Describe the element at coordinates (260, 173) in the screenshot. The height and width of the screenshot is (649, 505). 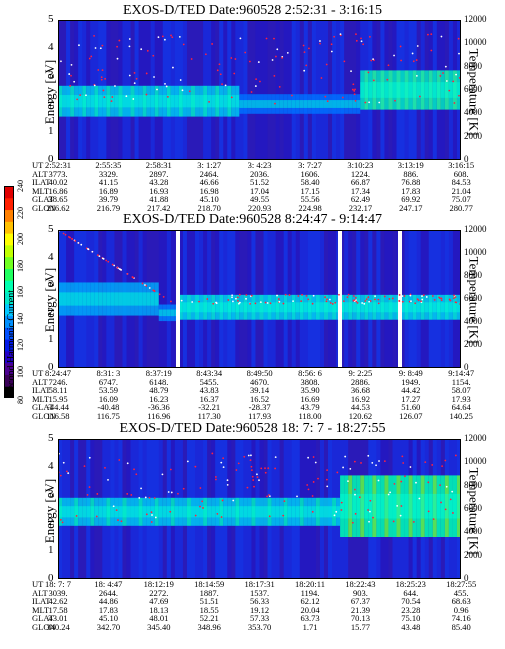
I see `ephemeris-value: 2036.` at that location.